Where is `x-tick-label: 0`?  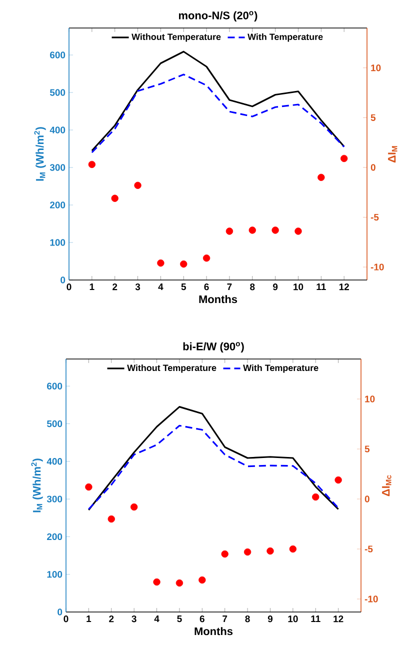 x-tick-label: 0 is located at coordinates (69, 287).